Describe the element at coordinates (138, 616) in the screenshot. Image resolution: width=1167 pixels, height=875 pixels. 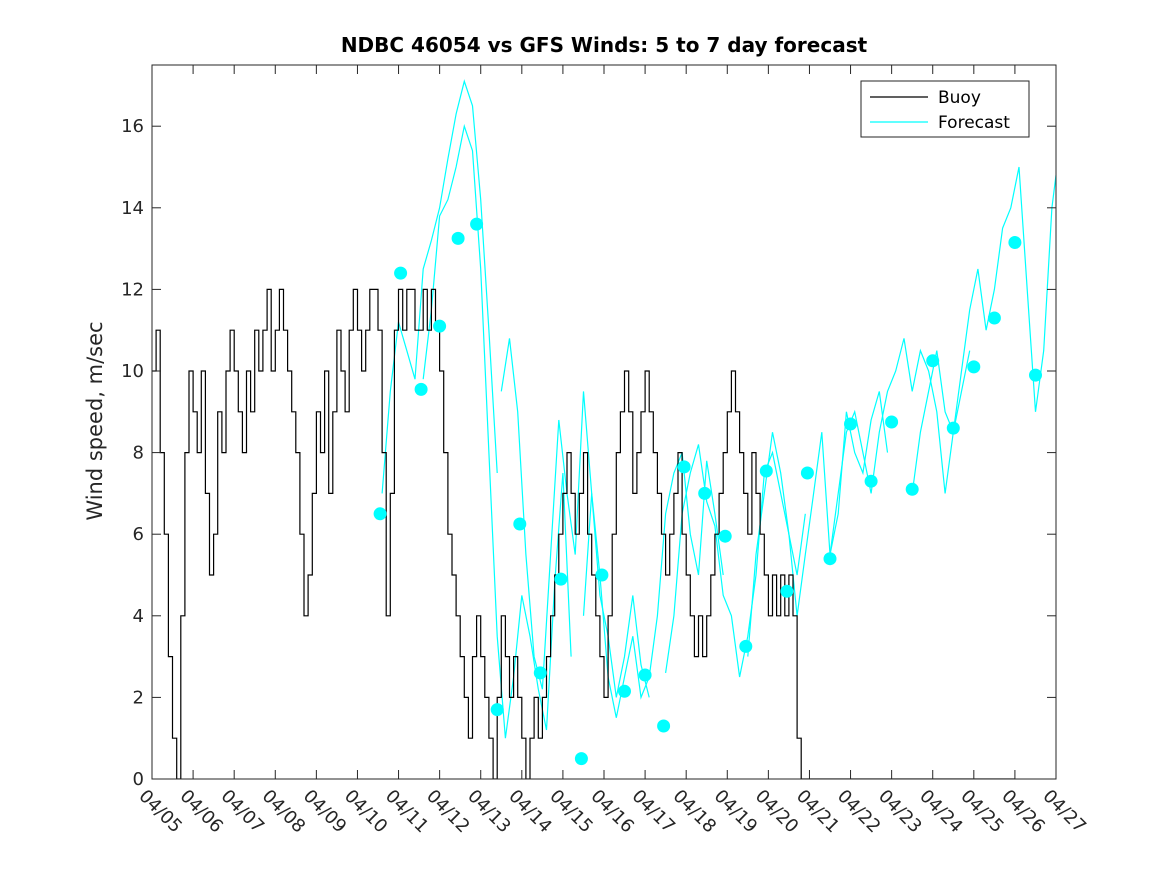
I see `y-tick-label-2: 4` at that location.